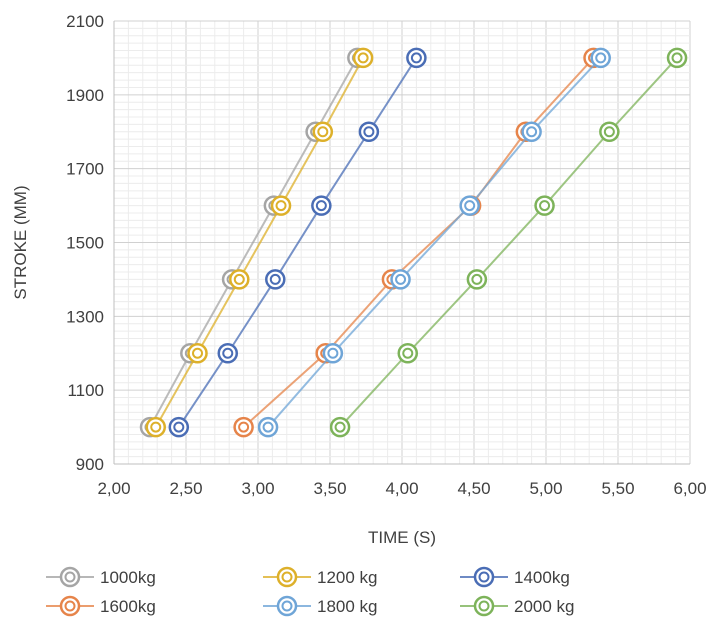 This screenshot has height=617, width=727. I want to click on y-tick-label: 1500, so click(85, 243).